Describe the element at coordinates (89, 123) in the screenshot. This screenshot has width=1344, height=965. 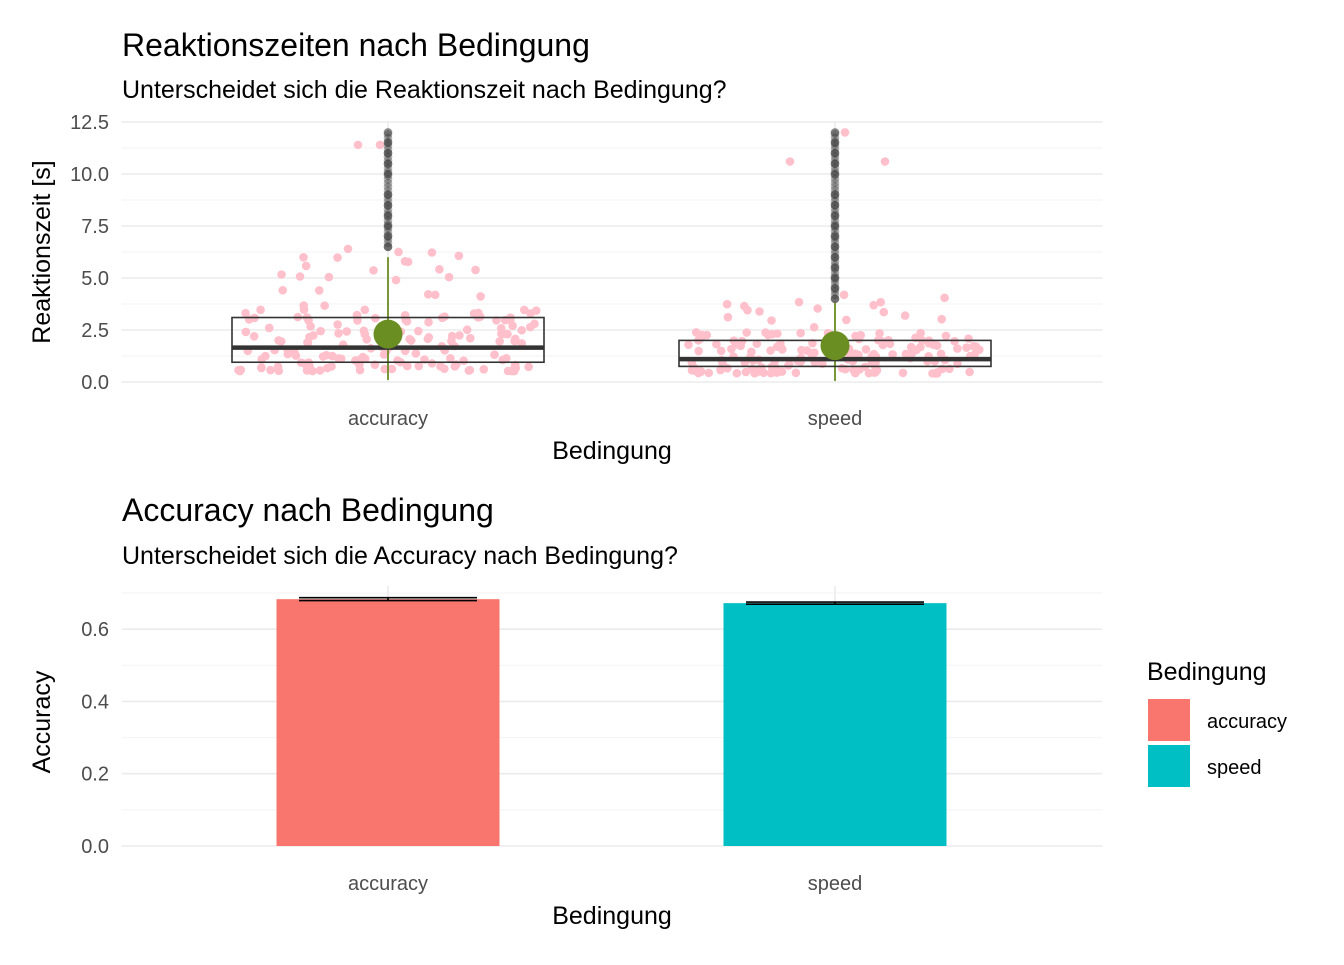
I see `p1-y-tick-label: 12.5` at that location.